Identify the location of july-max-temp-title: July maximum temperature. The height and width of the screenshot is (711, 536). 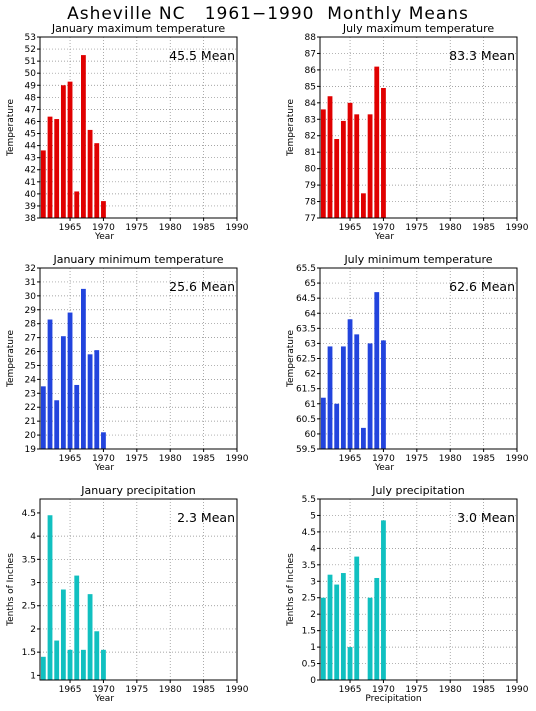
(418, 28).